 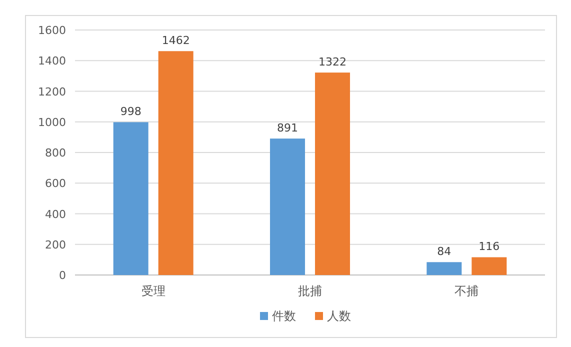 I want to click on y-tick-label: 0, so click(x=62, y=275).